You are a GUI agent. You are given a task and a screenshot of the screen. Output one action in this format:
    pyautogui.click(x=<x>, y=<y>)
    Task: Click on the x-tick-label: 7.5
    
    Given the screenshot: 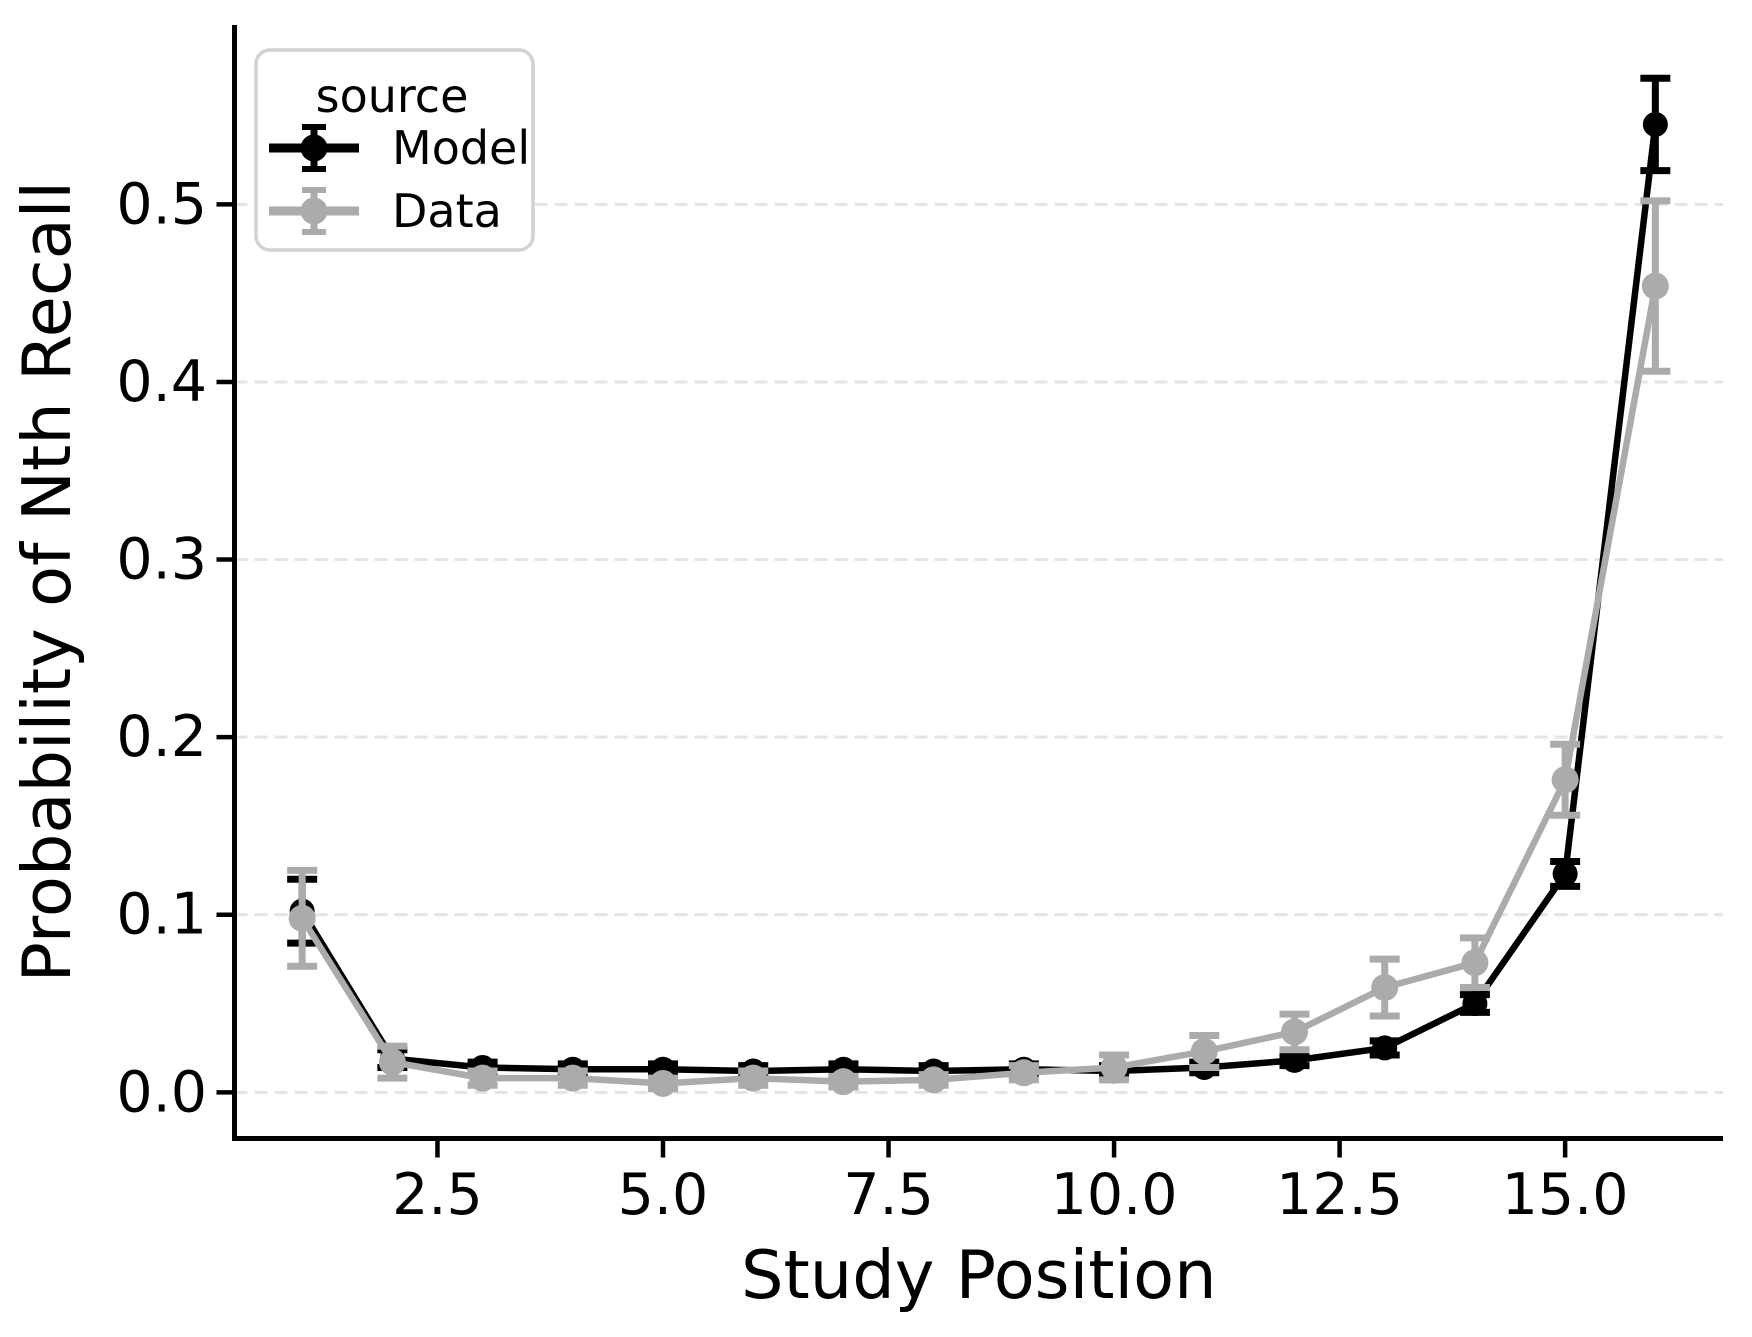 What is the action you would take?
    pyautogui.click(x=888, y=1195)
    